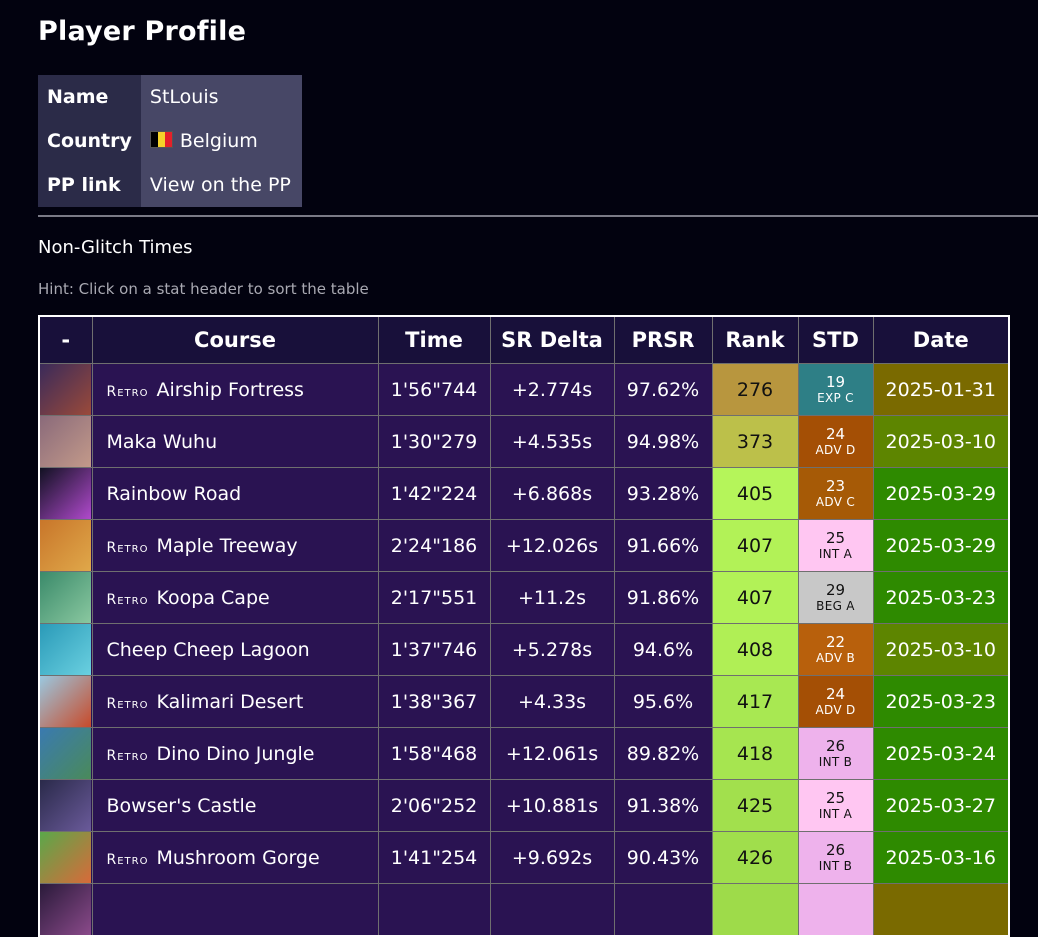 Image resolution: width=1038 pixels, height=937 pixels. I want to click on header-sr-delta: SR Delta, so click(552, 339).